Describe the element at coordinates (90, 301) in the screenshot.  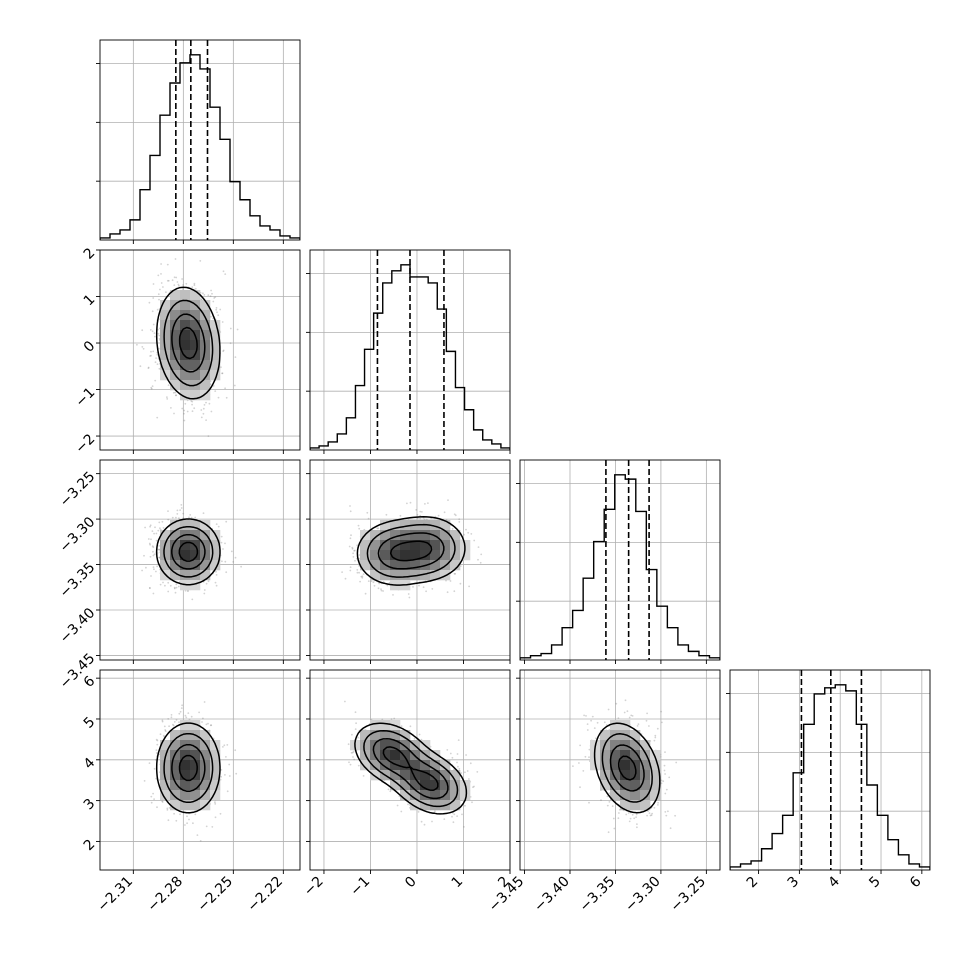
I see `y-tick-label: 1` at that location.